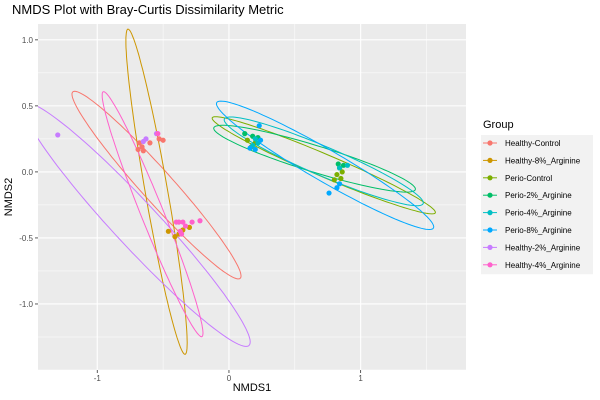 The width and height of the screenshot is (600, 400). Describe the element at coordinates (229, 378) in the screenshot. I see `x-tick-label: 0` at that location.